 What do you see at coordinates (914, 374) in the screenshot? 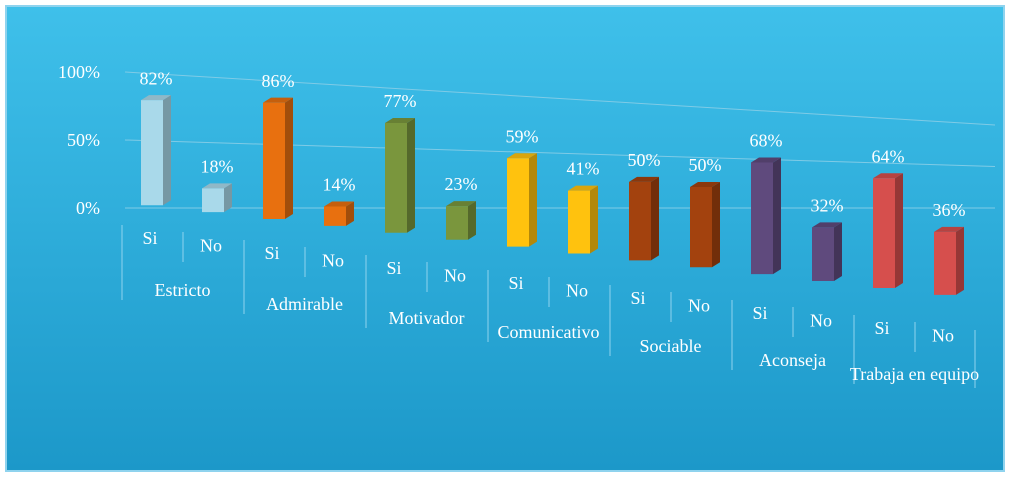
I see `group-label: Trabaja en equipo` at bounding box center [914, 374].